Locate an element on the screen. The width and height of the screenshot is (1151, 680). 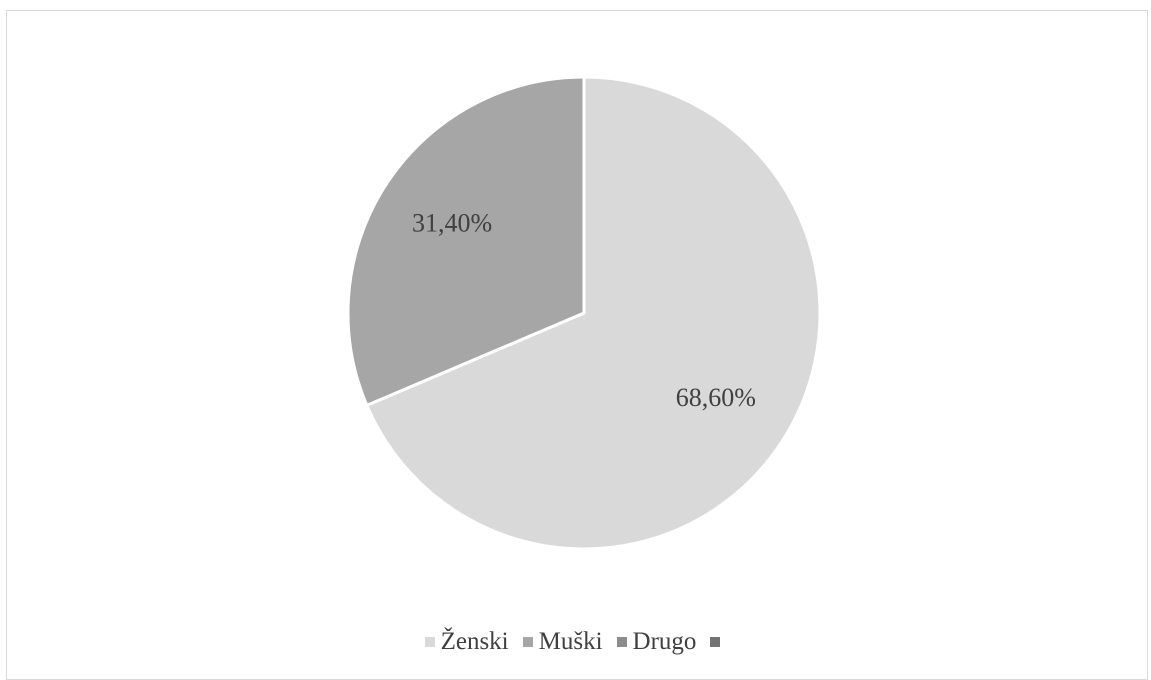
data-label-1: 31,40% is located at coordinates (452, 223).